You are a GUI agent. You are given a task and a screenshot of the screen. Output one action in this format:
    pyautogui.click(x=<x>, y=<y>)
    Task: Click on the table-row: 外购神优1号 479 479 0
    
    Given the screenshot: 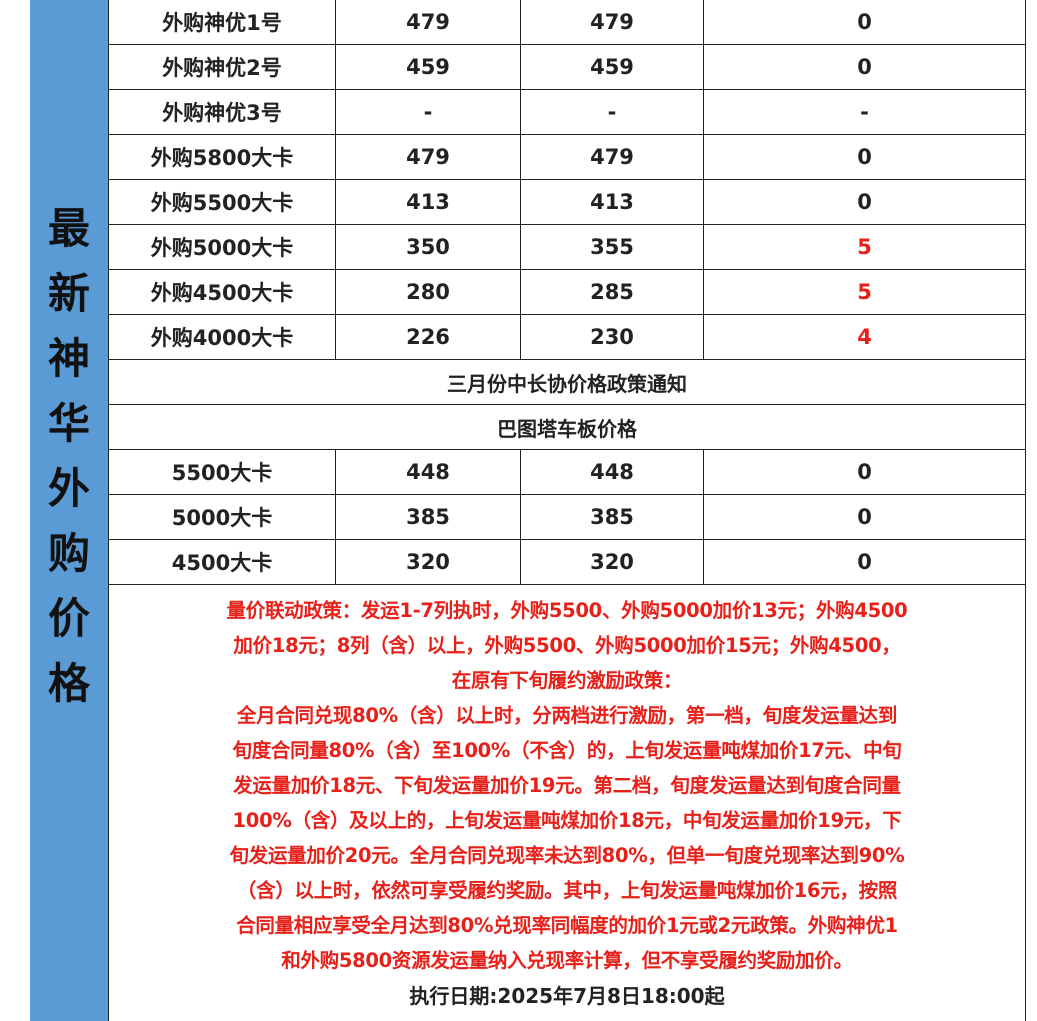 What is the action you would take?
    pyautogui.click(x=567, y=22)
    